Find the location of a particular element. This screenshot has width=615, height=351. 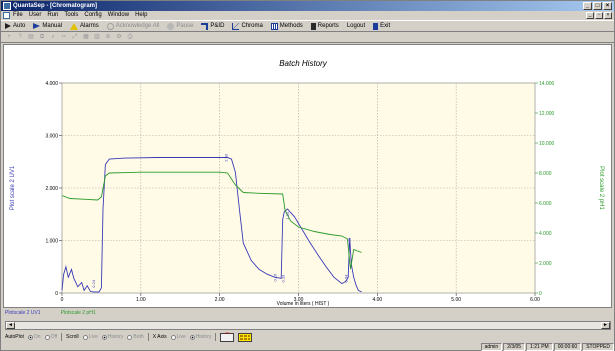

xaxis-history-radio: History is located at coordinates (200, 337).